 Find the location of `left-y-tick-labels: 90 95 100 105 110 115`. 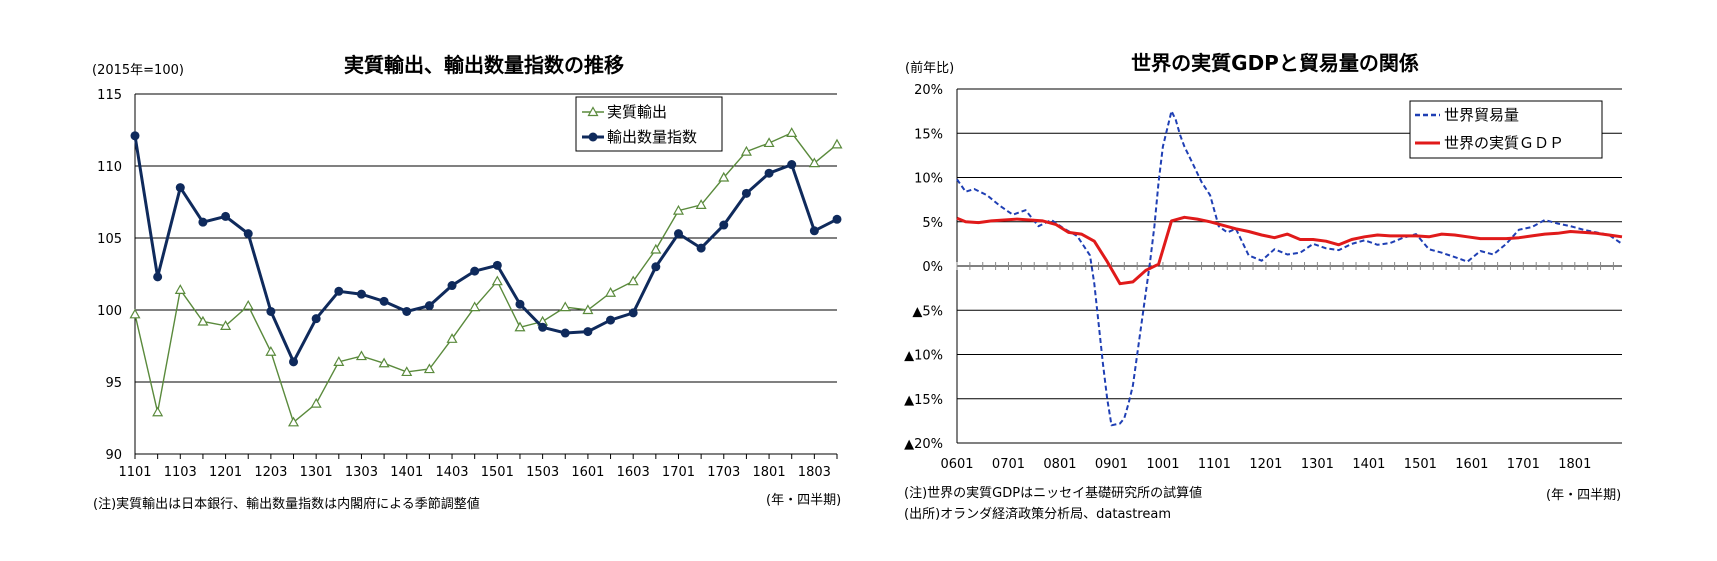

left-y-tick-labels: 90 95 100 105 110 115 is located at coordinates (109, 275).